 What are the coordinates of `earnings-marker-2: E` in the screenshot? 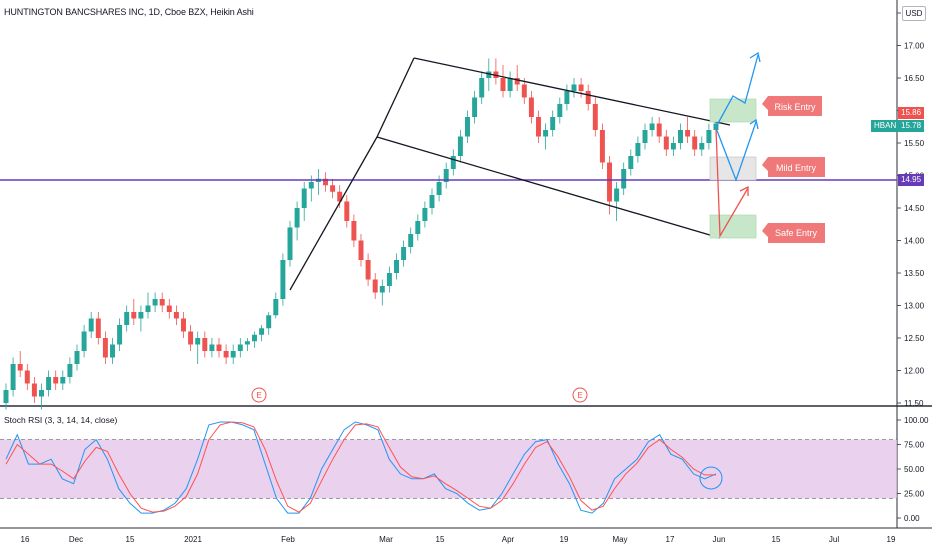 It's located at (580, 395).